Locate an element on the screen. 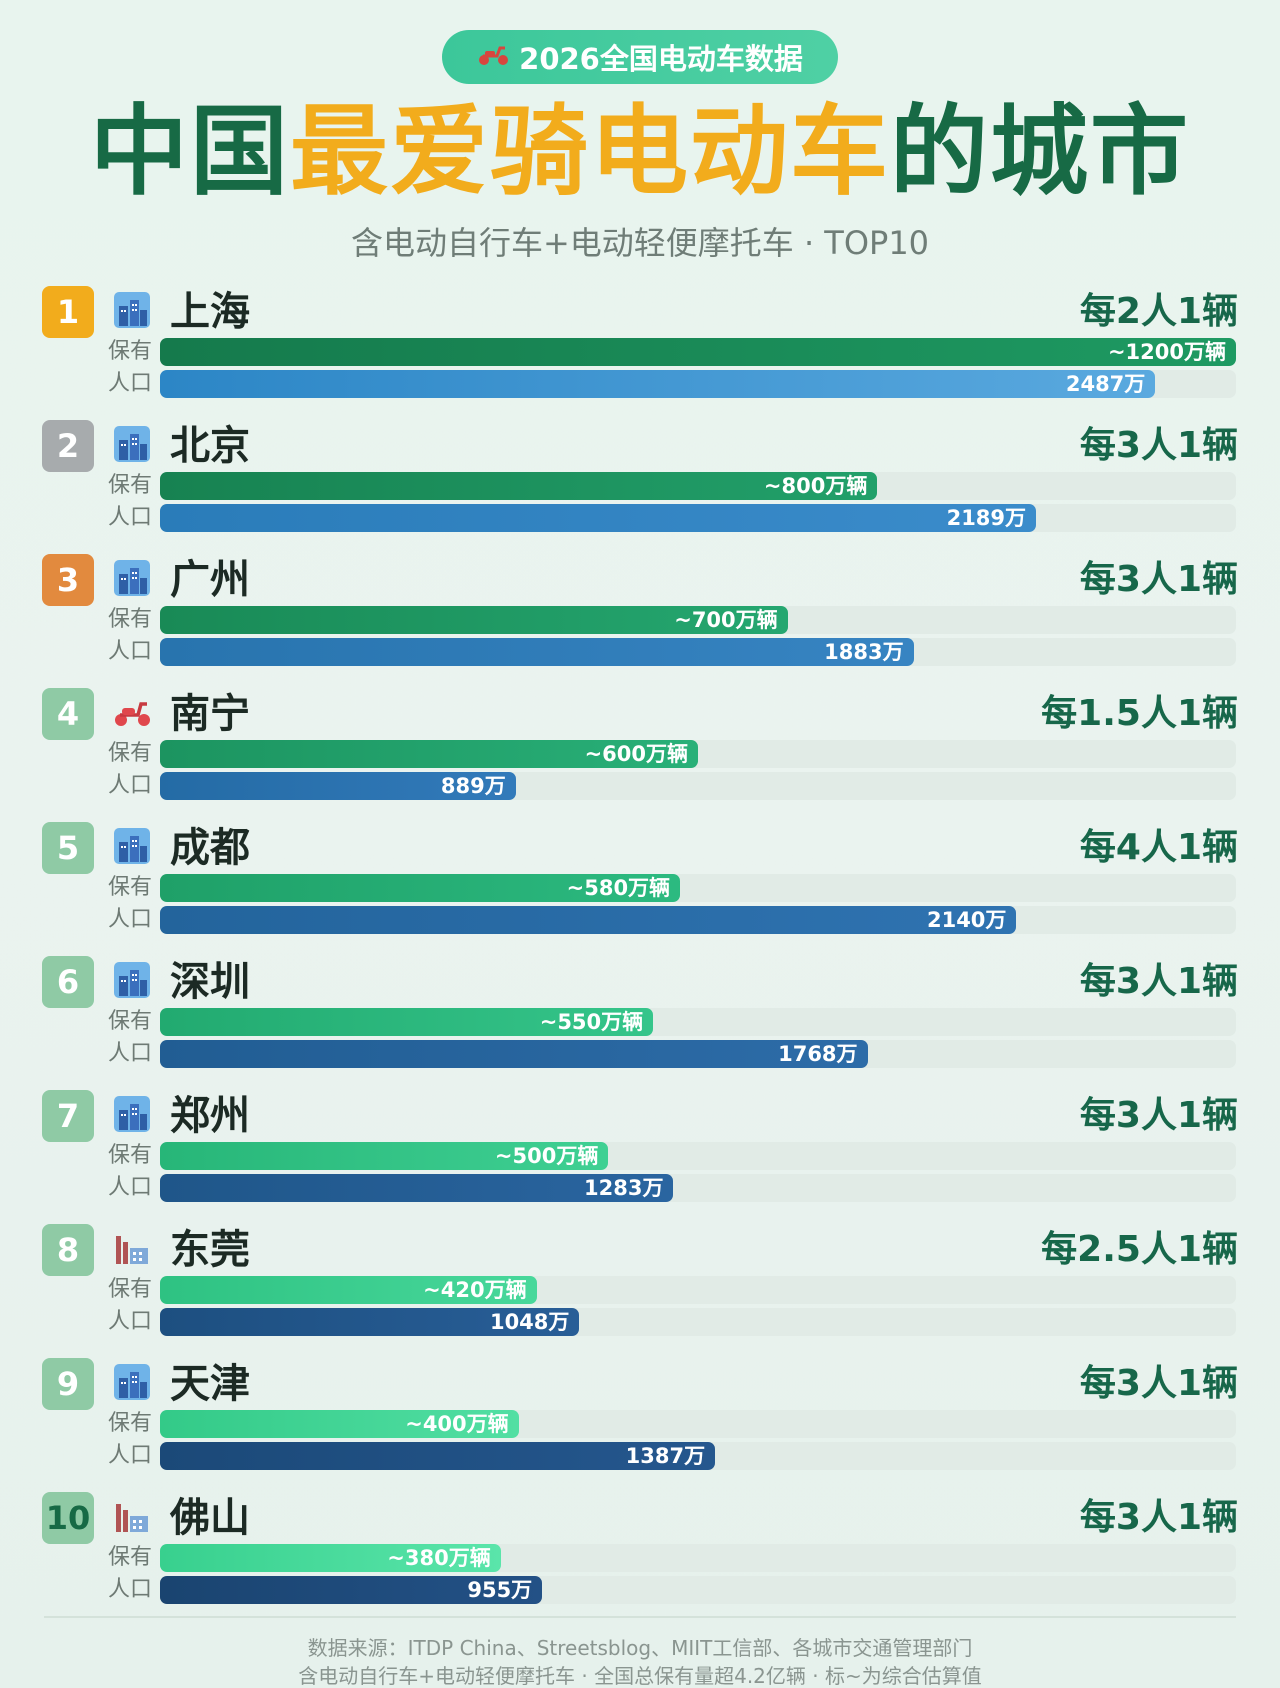 The width and height of the screenshot is (1280, 1688). city-name: 天津 is located at coordinates (210, 1384).